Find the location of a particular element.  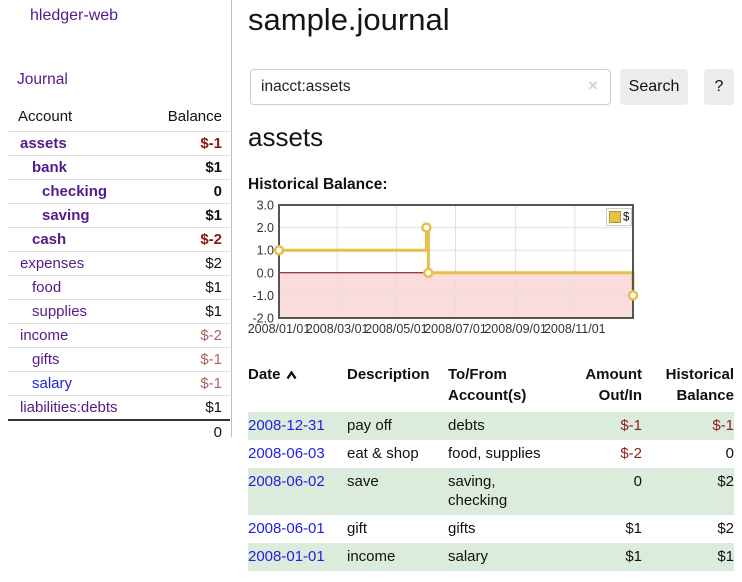

y-tick-label: -2.0 is located at coordinates (263, 319).